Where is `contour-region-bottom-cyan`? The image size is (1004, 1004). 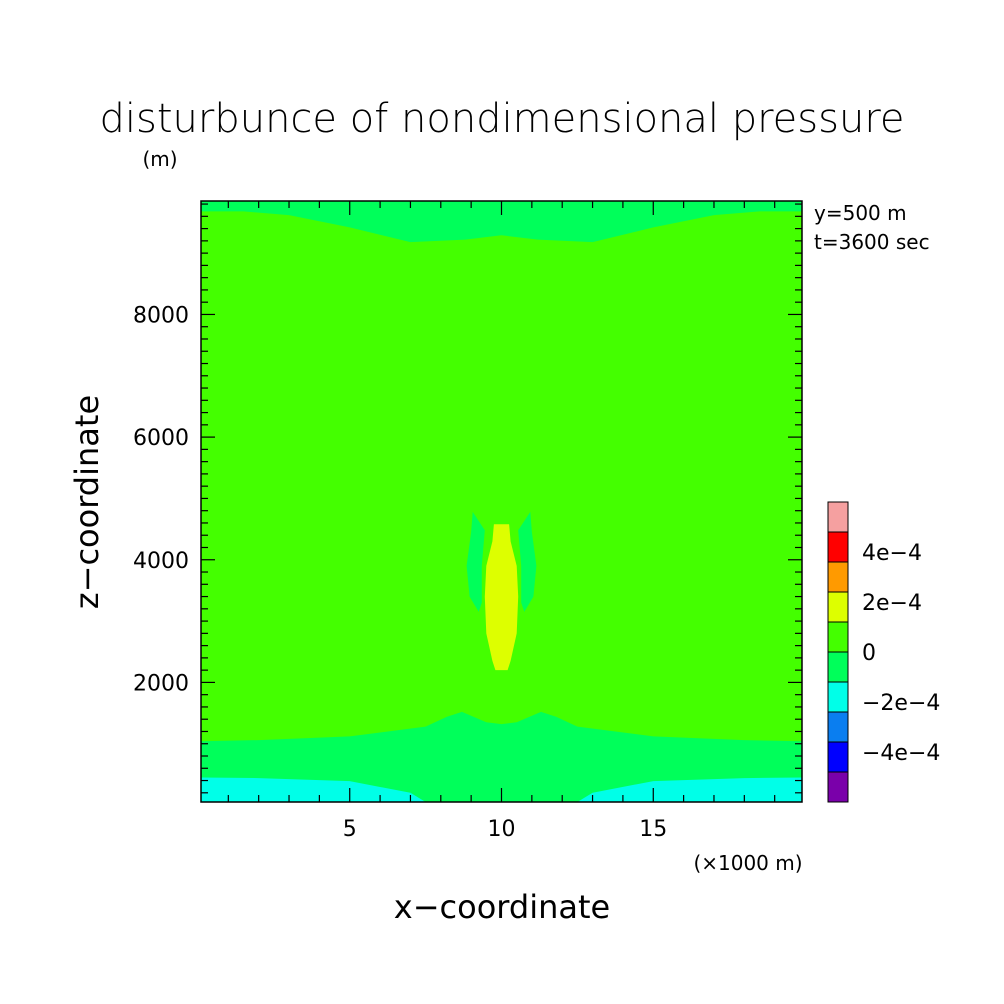
contour-region-bottom-cyan is located at coordinates (501, 789).